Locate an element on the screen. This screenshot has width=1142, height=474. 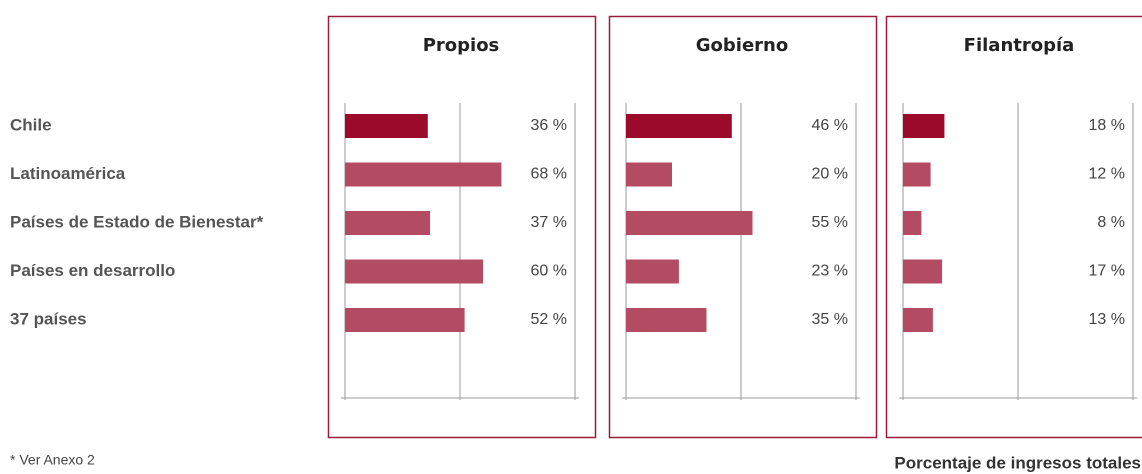
panel-title: Gobierno is located at coordinates (742, 45).